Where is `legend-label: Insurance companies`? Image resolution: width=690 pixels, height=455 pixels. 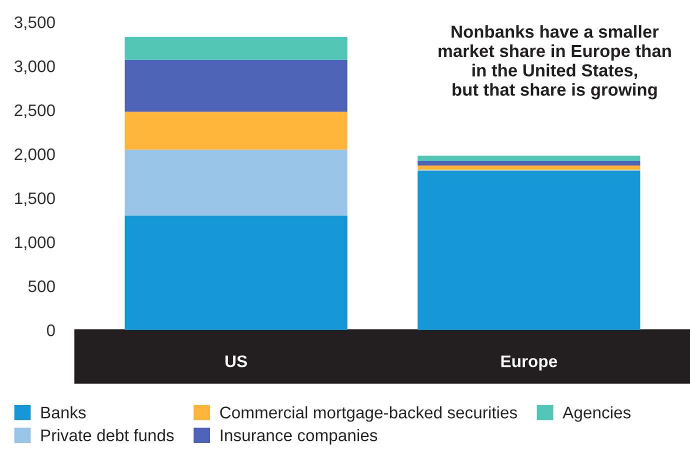
legend-label: Insurance companies is located at coordinates (299, 437).